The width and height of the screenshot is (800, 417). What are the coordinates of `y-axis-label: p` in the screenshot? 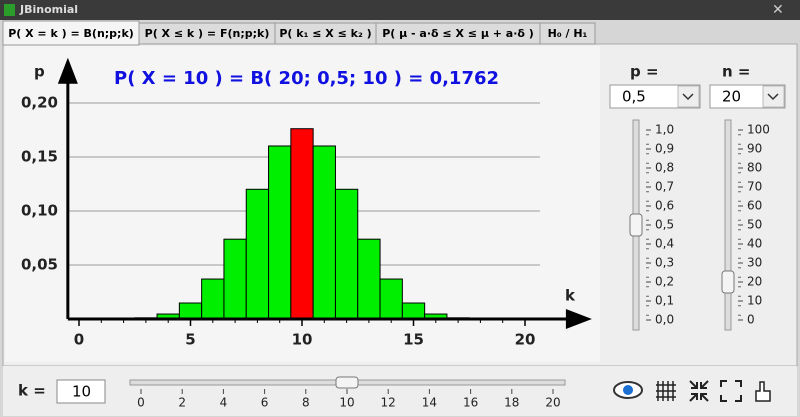 It's located at (39, 72).